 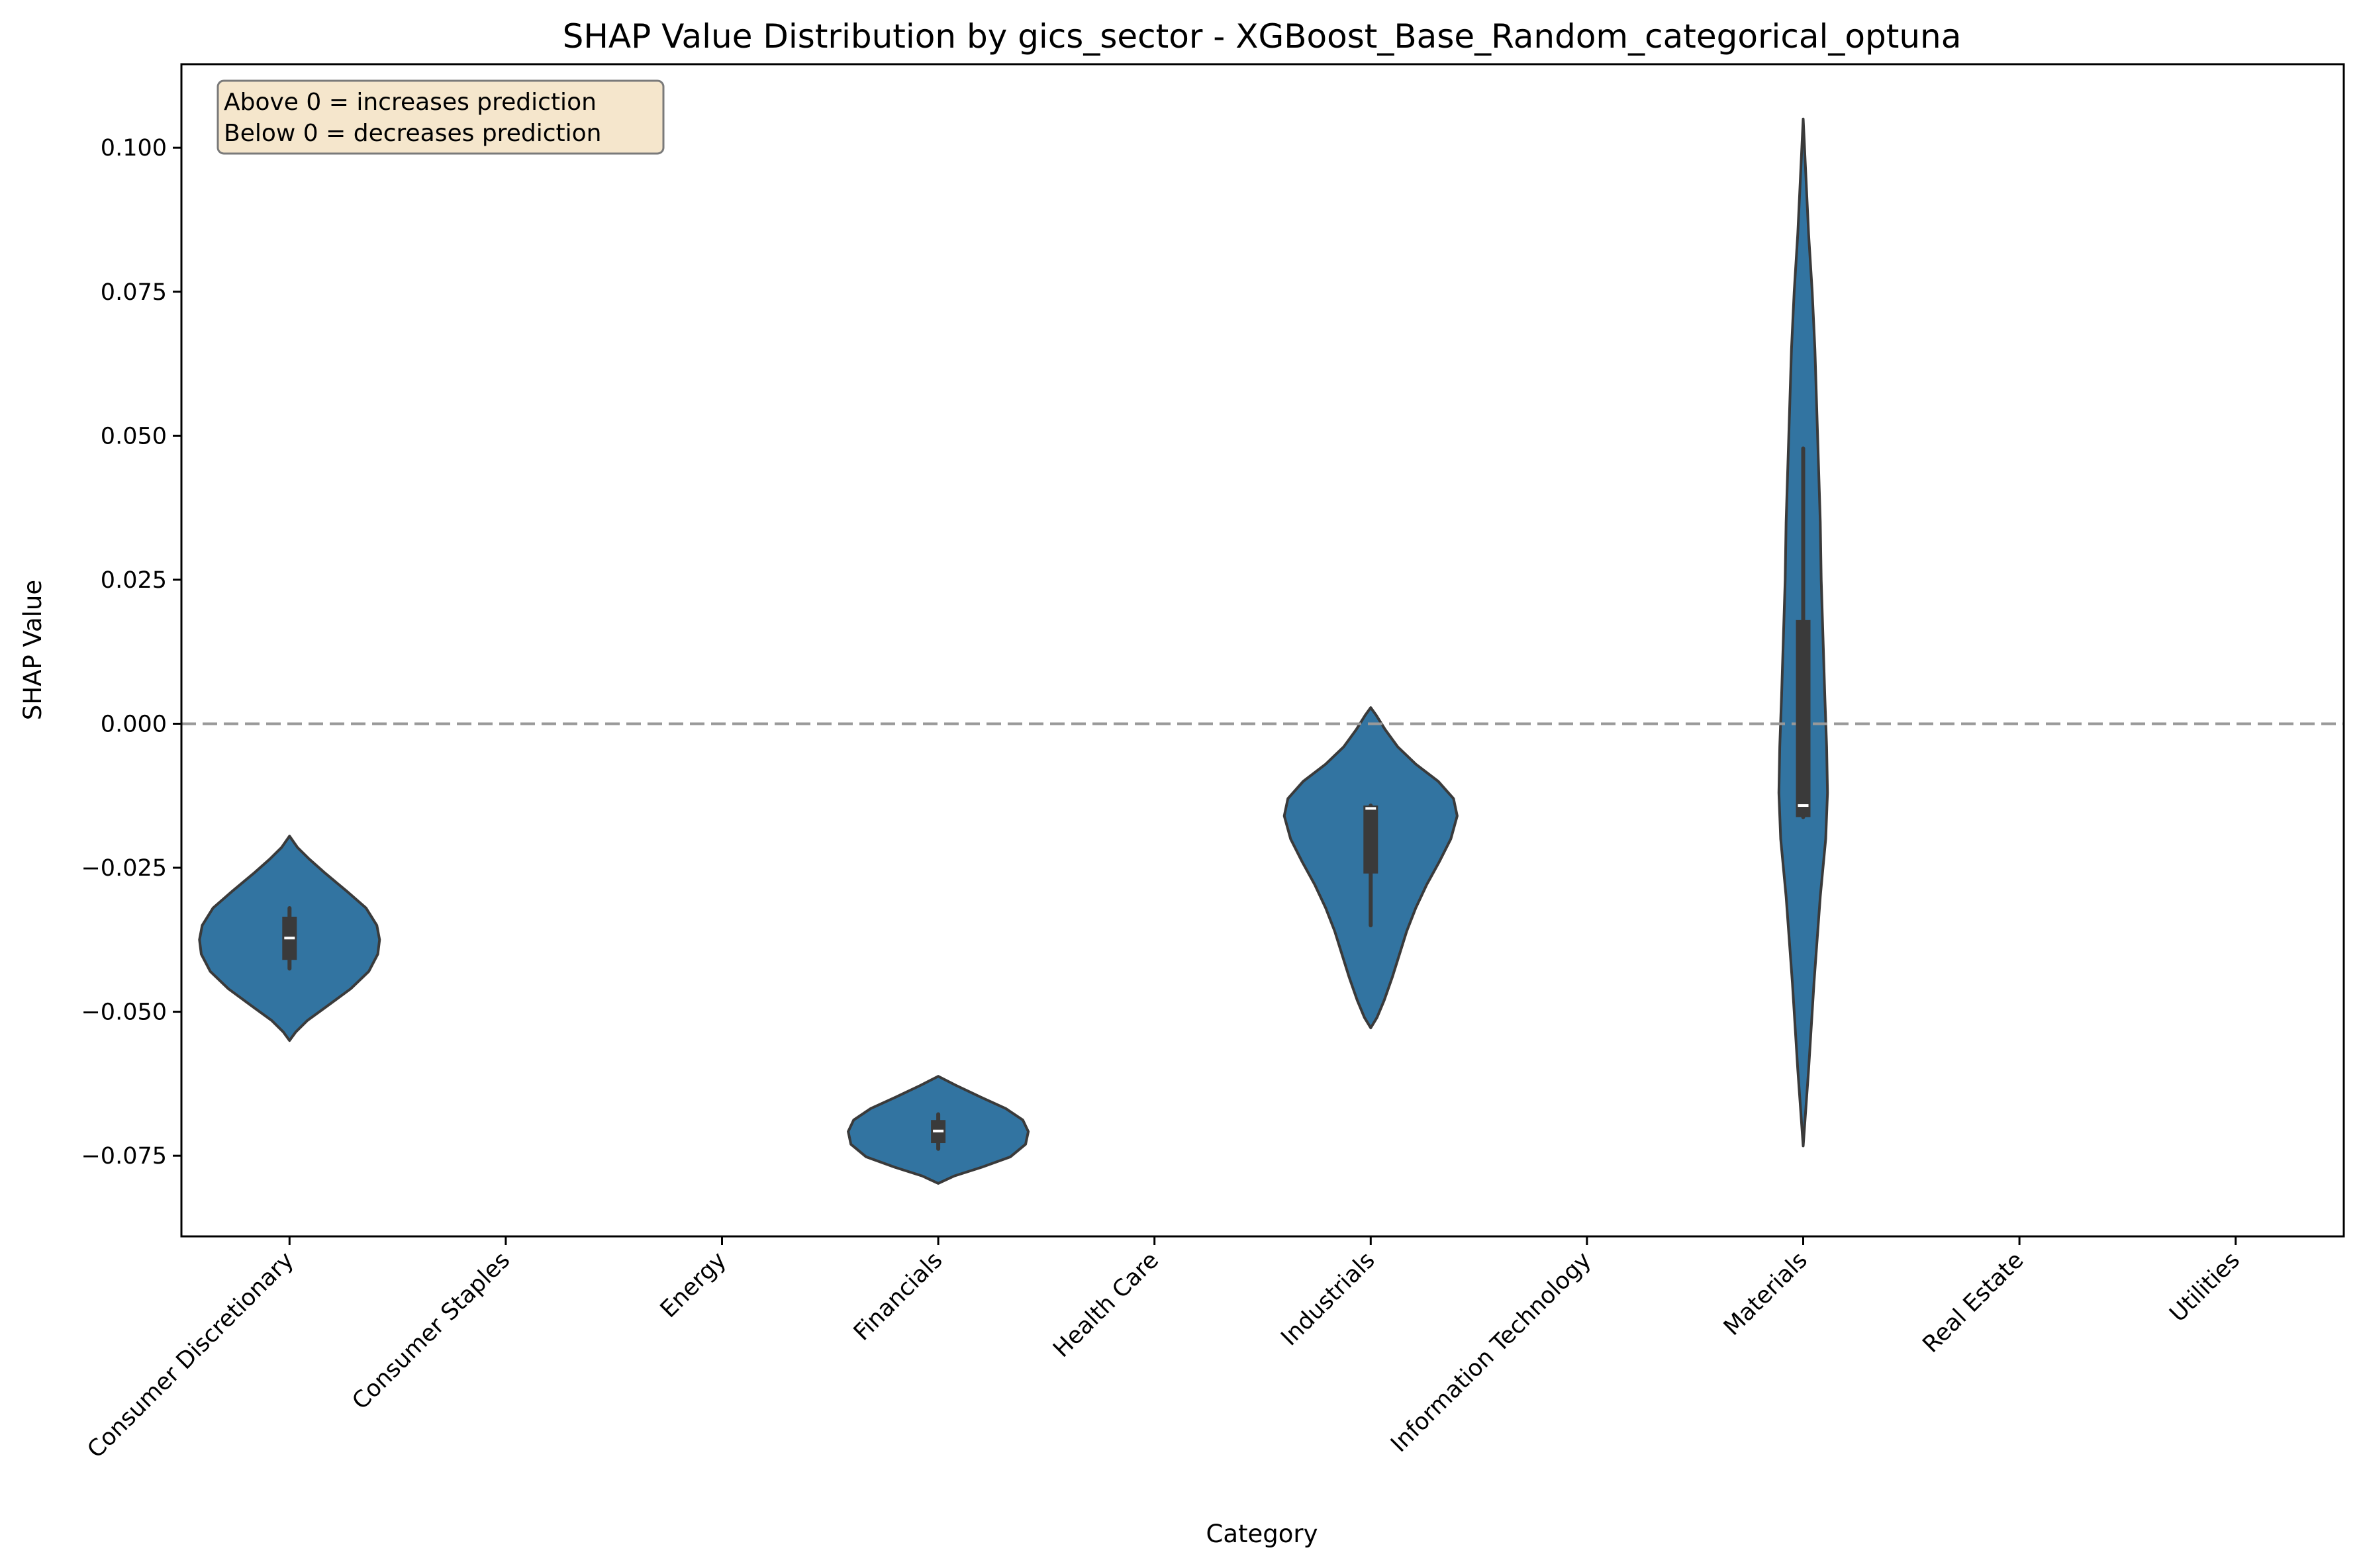 I want to click on x-tick-label-financials: Financials, so click(x=898, y=1296).